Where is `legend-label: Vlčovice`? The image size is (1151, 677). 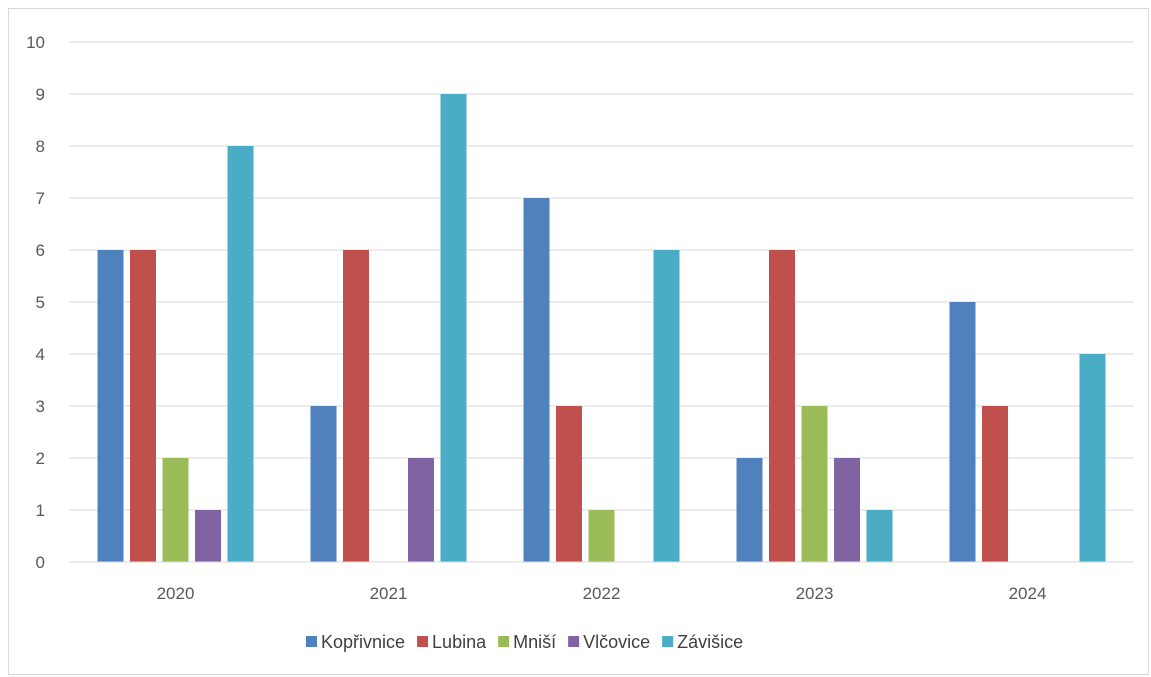
legend-label: Vlčovice is located at coordinates (616, 642).